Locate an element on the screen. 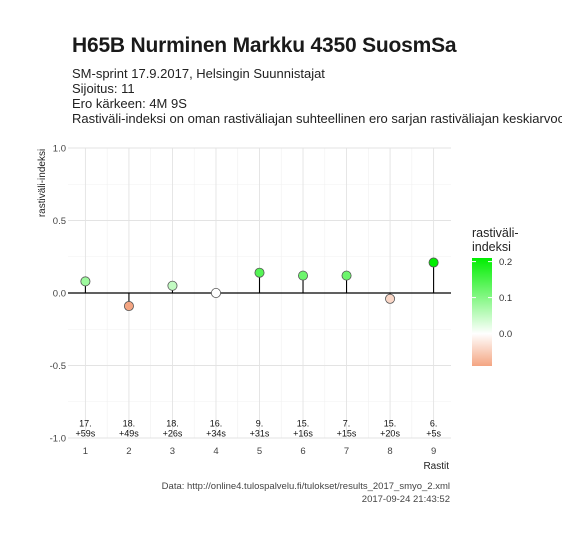  point-label-diff-4: +34s is located at coordinates (216, 434).